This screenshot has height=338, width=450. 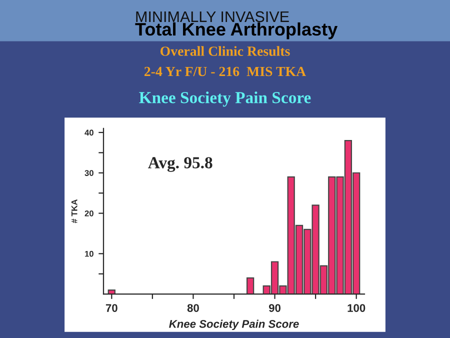 I want to click on text: MINIMALLY INVASIVE, so click(x=212, y=16).